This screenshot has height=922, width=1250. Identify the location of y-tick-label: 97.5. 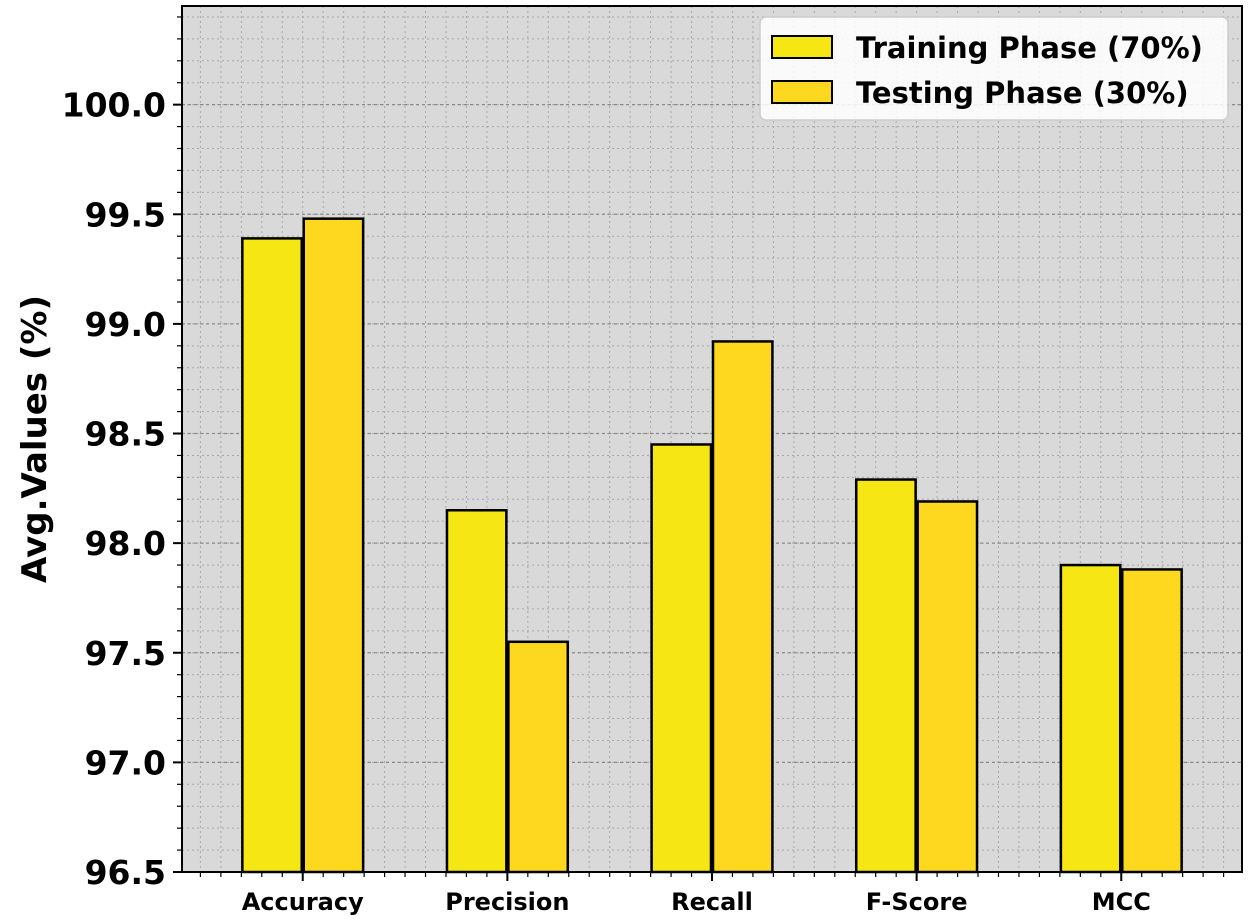
(125, 653).